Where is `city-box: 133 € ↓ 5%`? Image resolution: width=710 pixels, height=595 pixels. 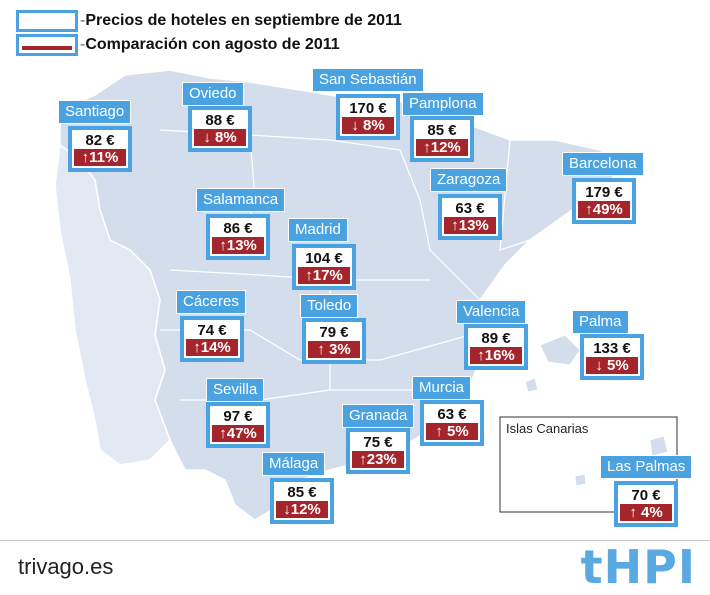
city-box: 133 € ↓ 5% is located at coordinates (612, 357).